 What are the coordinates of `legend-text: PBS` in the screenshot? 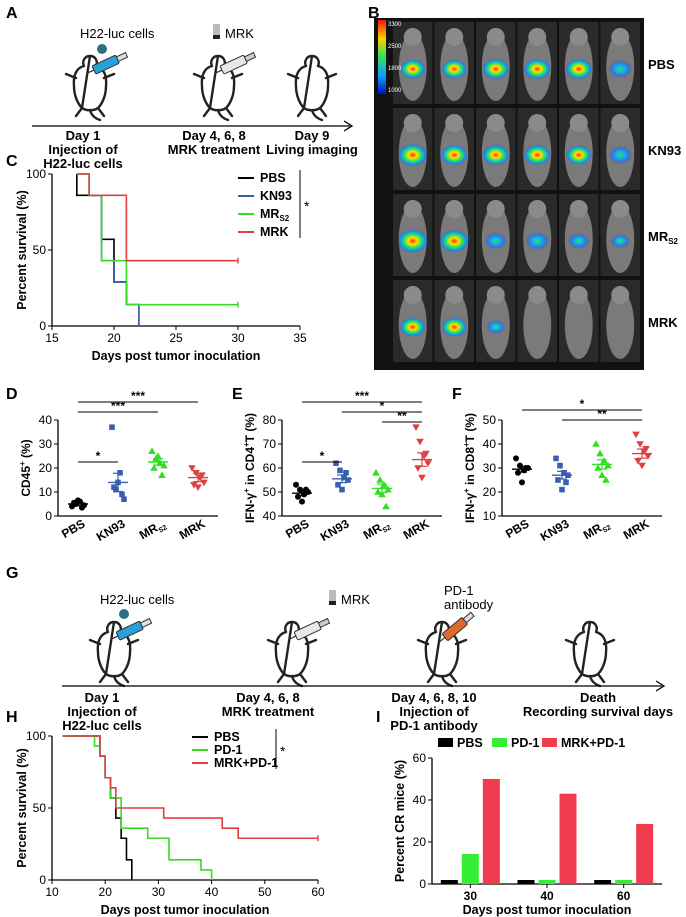 It's located at (227, 737).